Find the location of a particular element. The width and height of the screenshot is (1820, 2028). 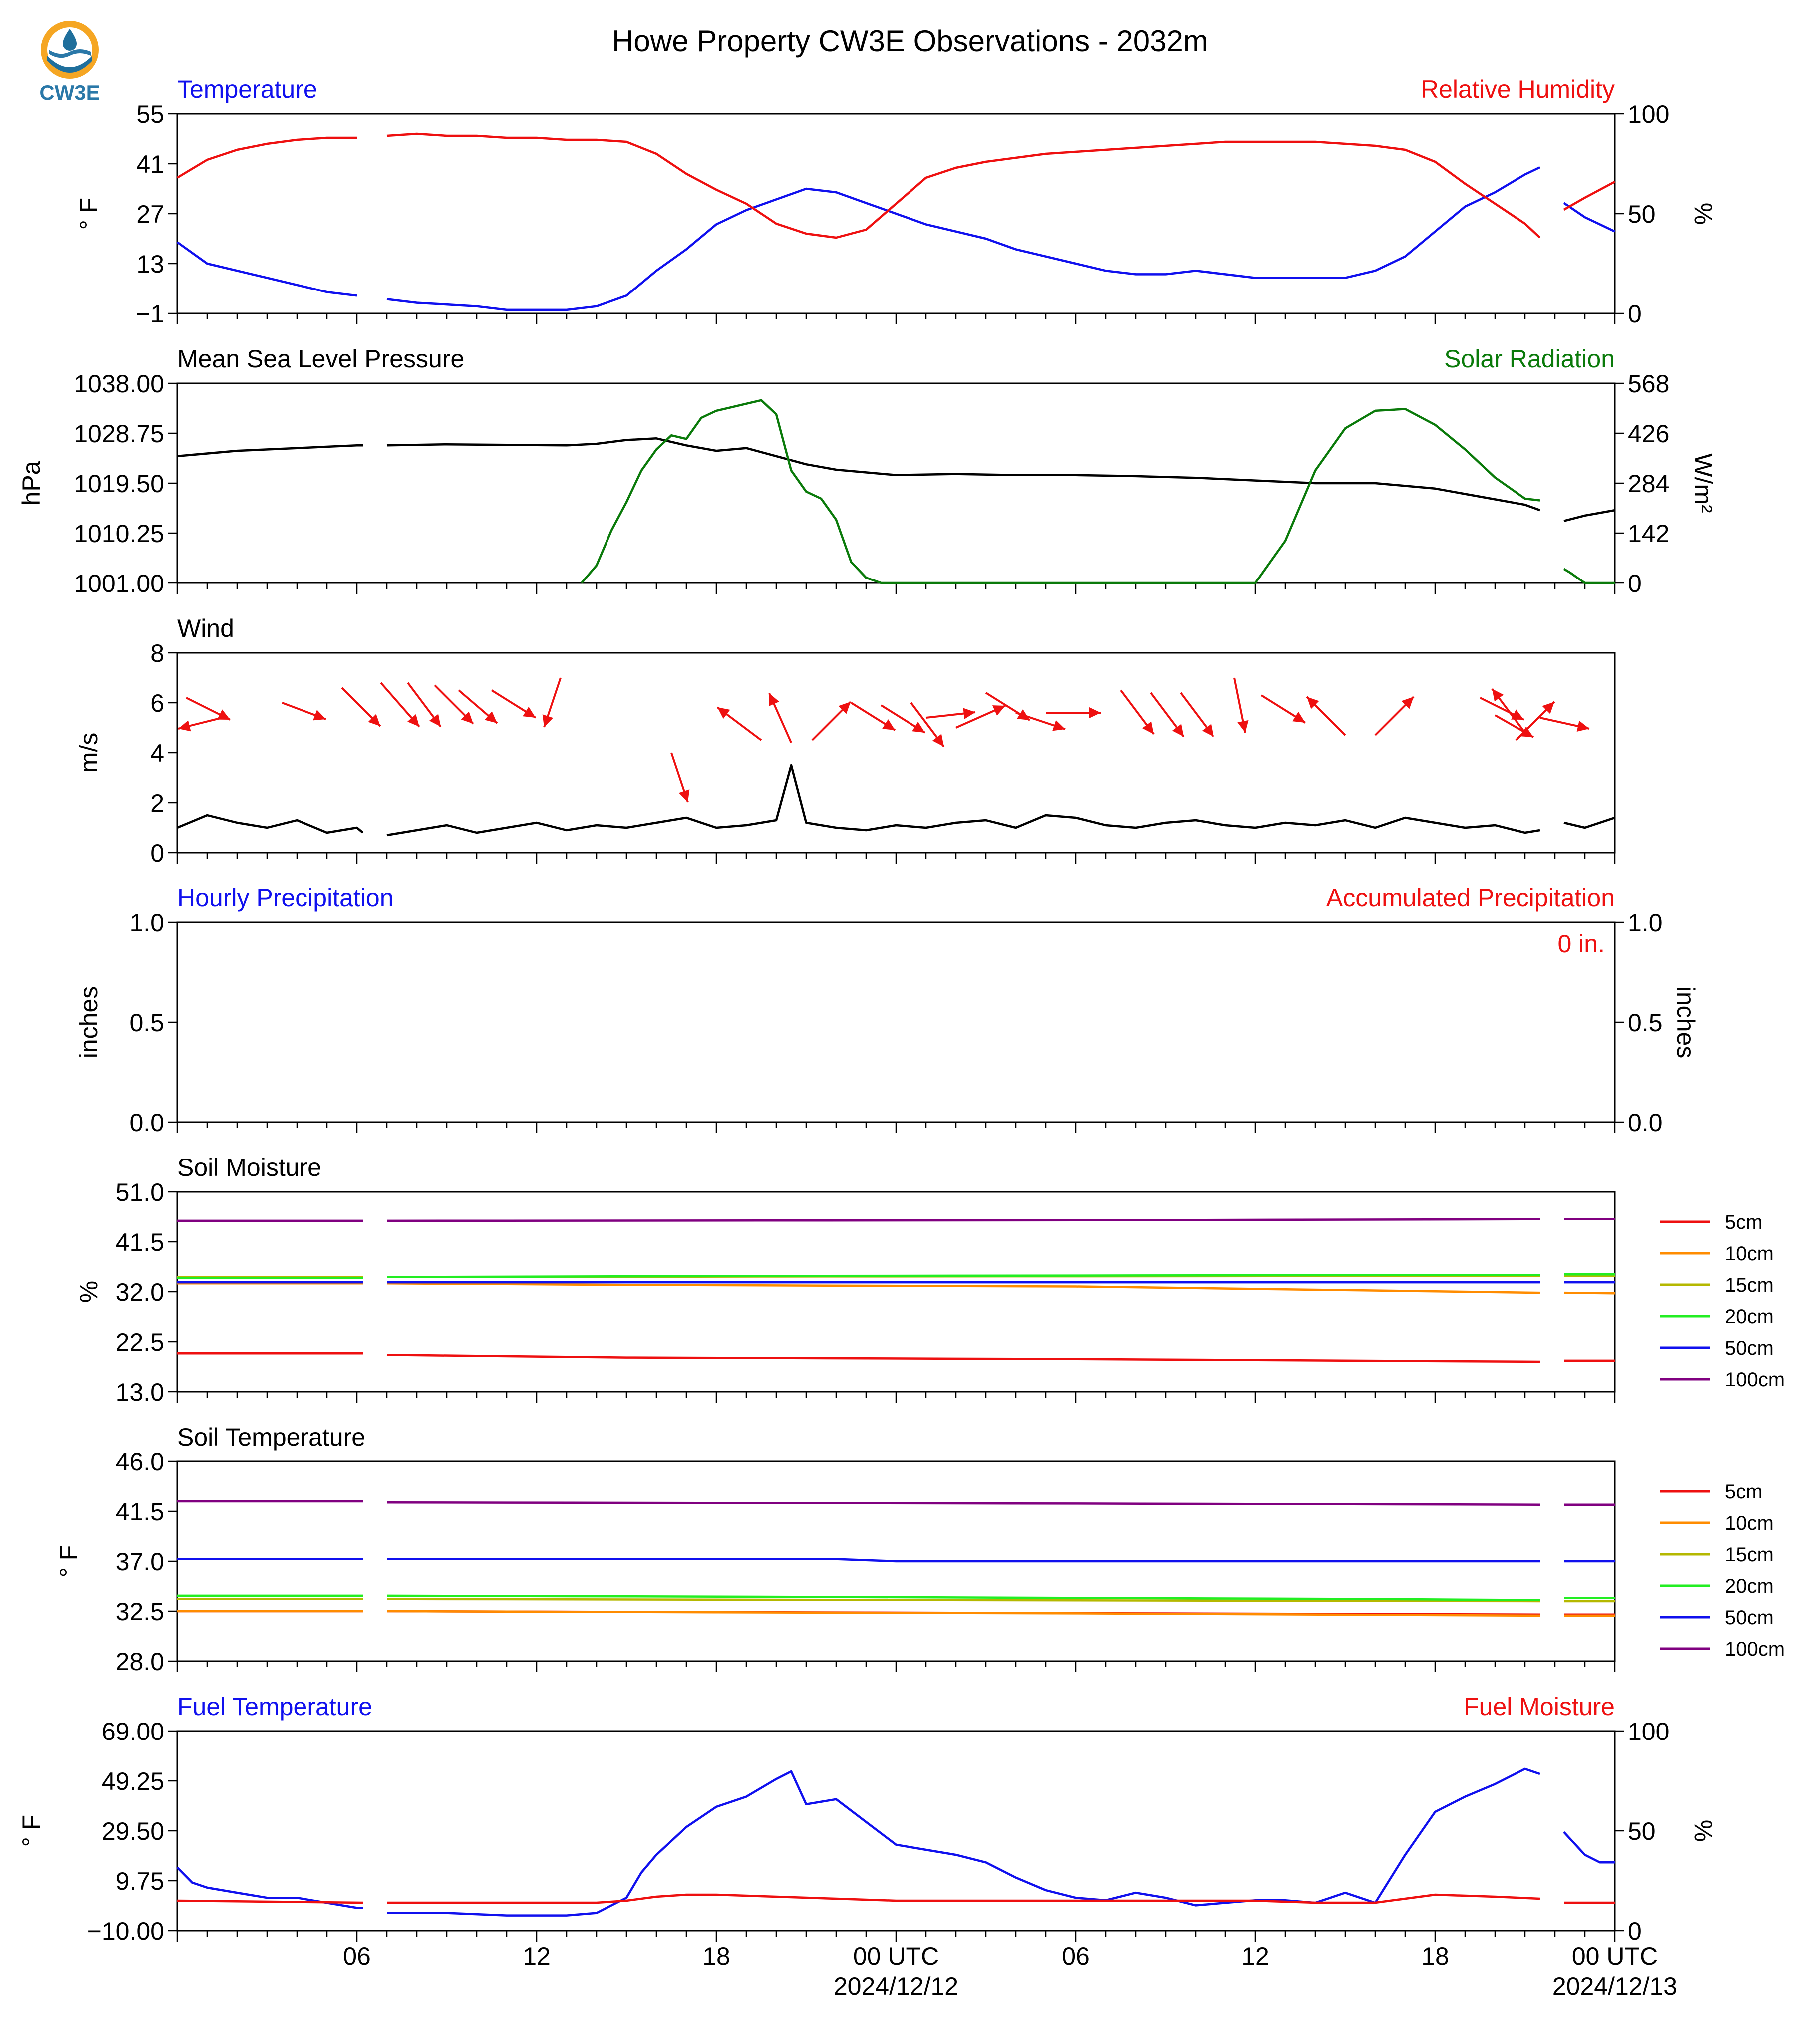

y-right-axis-label: W/m² is located at coordinates (1703, 483).